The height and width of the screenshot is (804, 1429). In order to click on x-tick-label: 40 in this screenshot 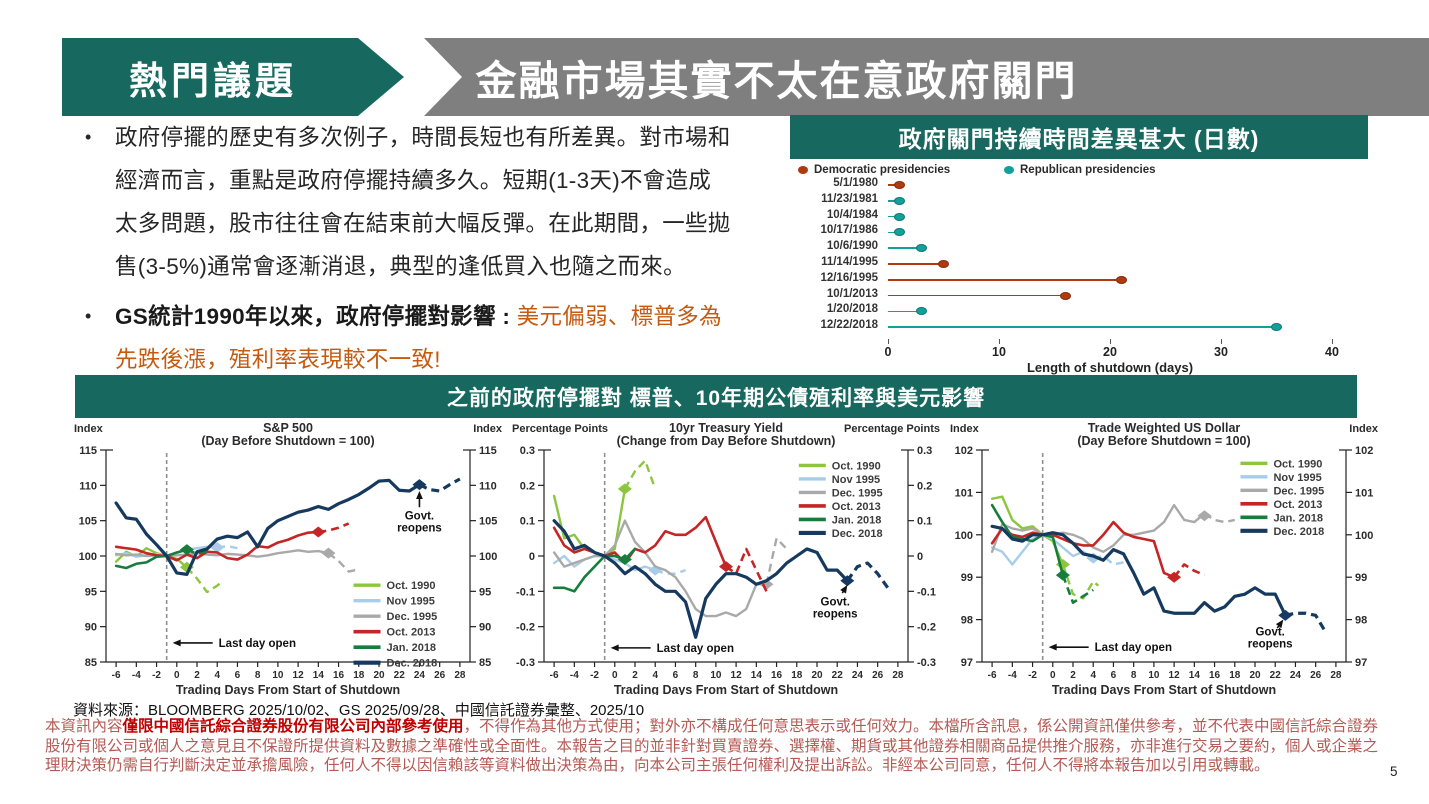, I will do `click(1332, 352)`.